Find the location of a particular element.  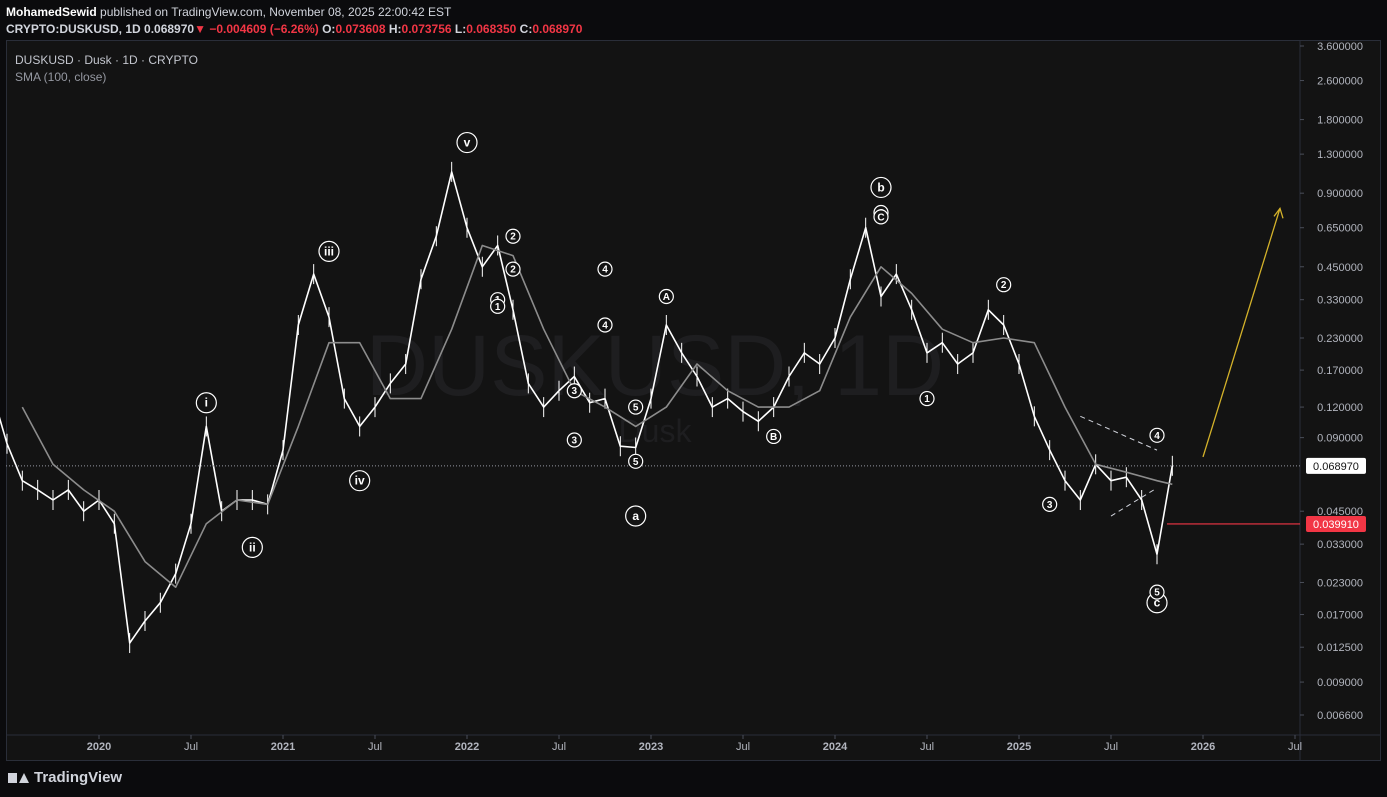

wave-label-19: 4 is located at coordinates (1157, 436).